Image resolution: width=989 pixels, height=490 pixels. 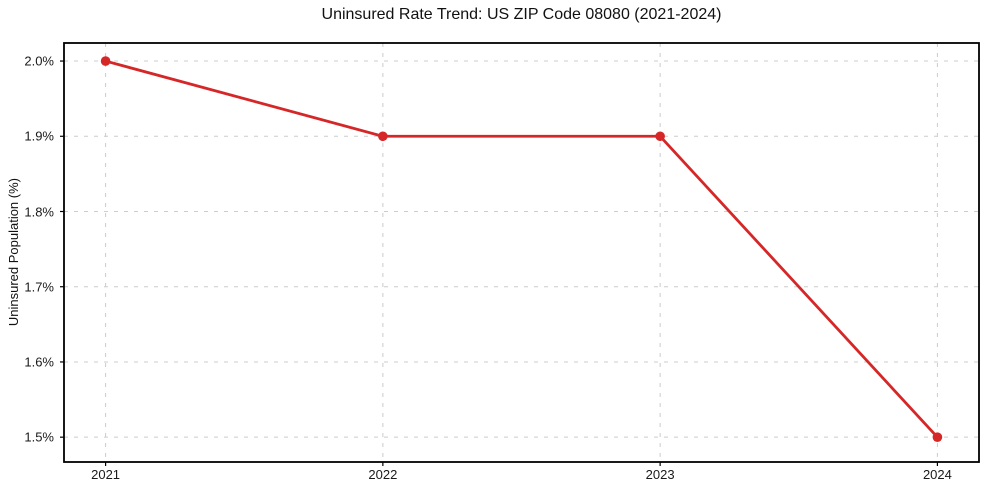 I want to click on y-axis-label-text: Uninsured Population (%), so click(x=13, y=252).